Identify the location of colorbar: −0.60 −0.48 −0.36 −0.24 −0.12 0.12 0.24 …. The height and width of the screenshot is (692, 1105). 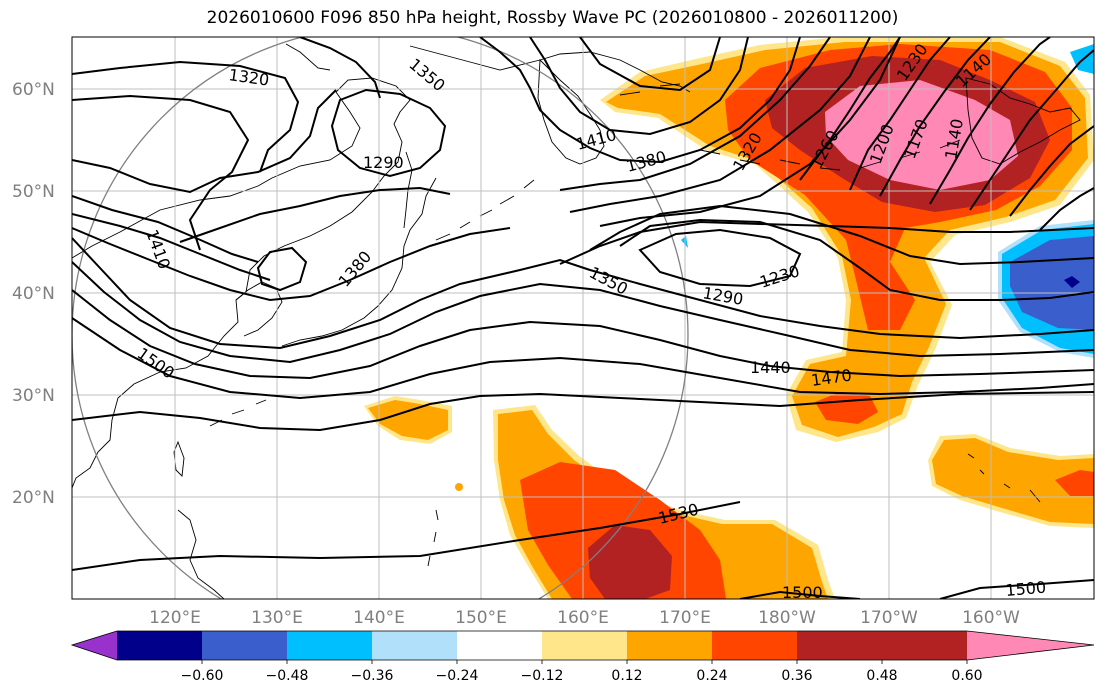
(582, 657).